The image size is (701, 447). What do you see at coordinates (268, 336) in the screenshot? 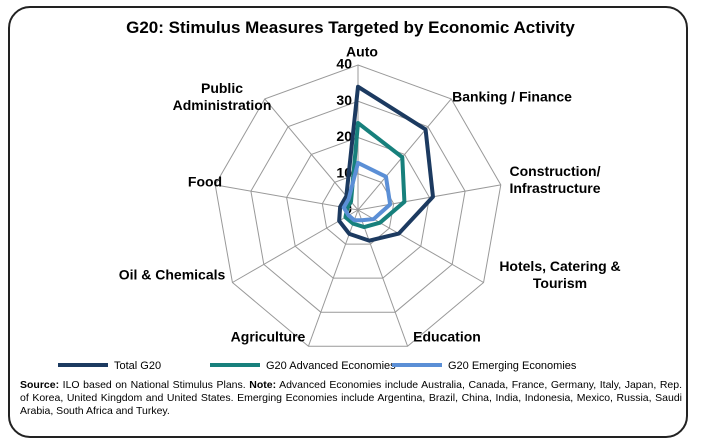
I see `category-label: Agriculture` at bounding box center [268, 336].